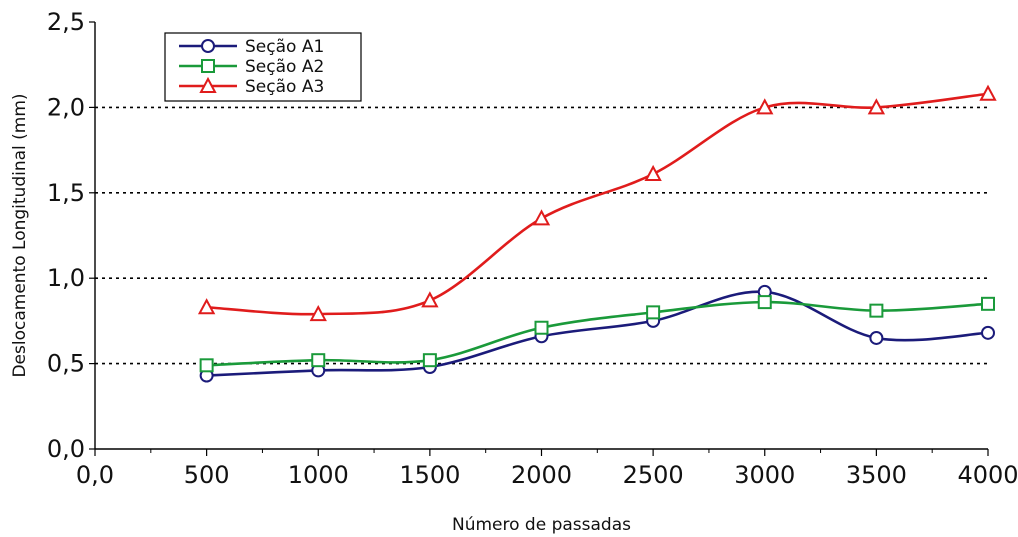 The image size is (1018, 537). I want to click on y-tick-label: 1,5, so click(66, 193).